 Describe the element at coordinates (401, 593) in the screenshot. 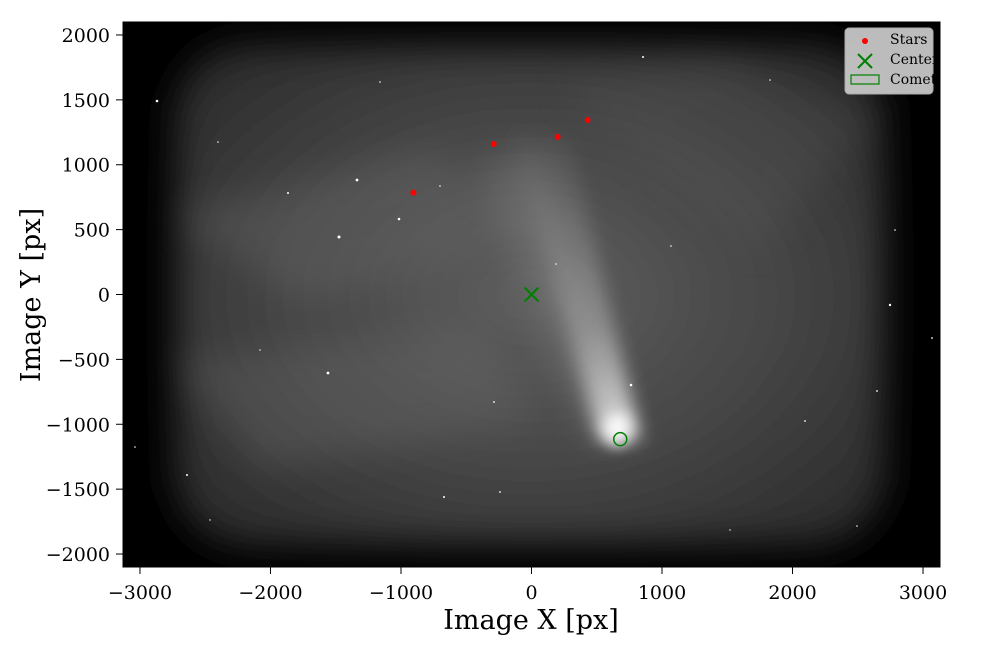

I see `x-tick-label: −1000` at that location.